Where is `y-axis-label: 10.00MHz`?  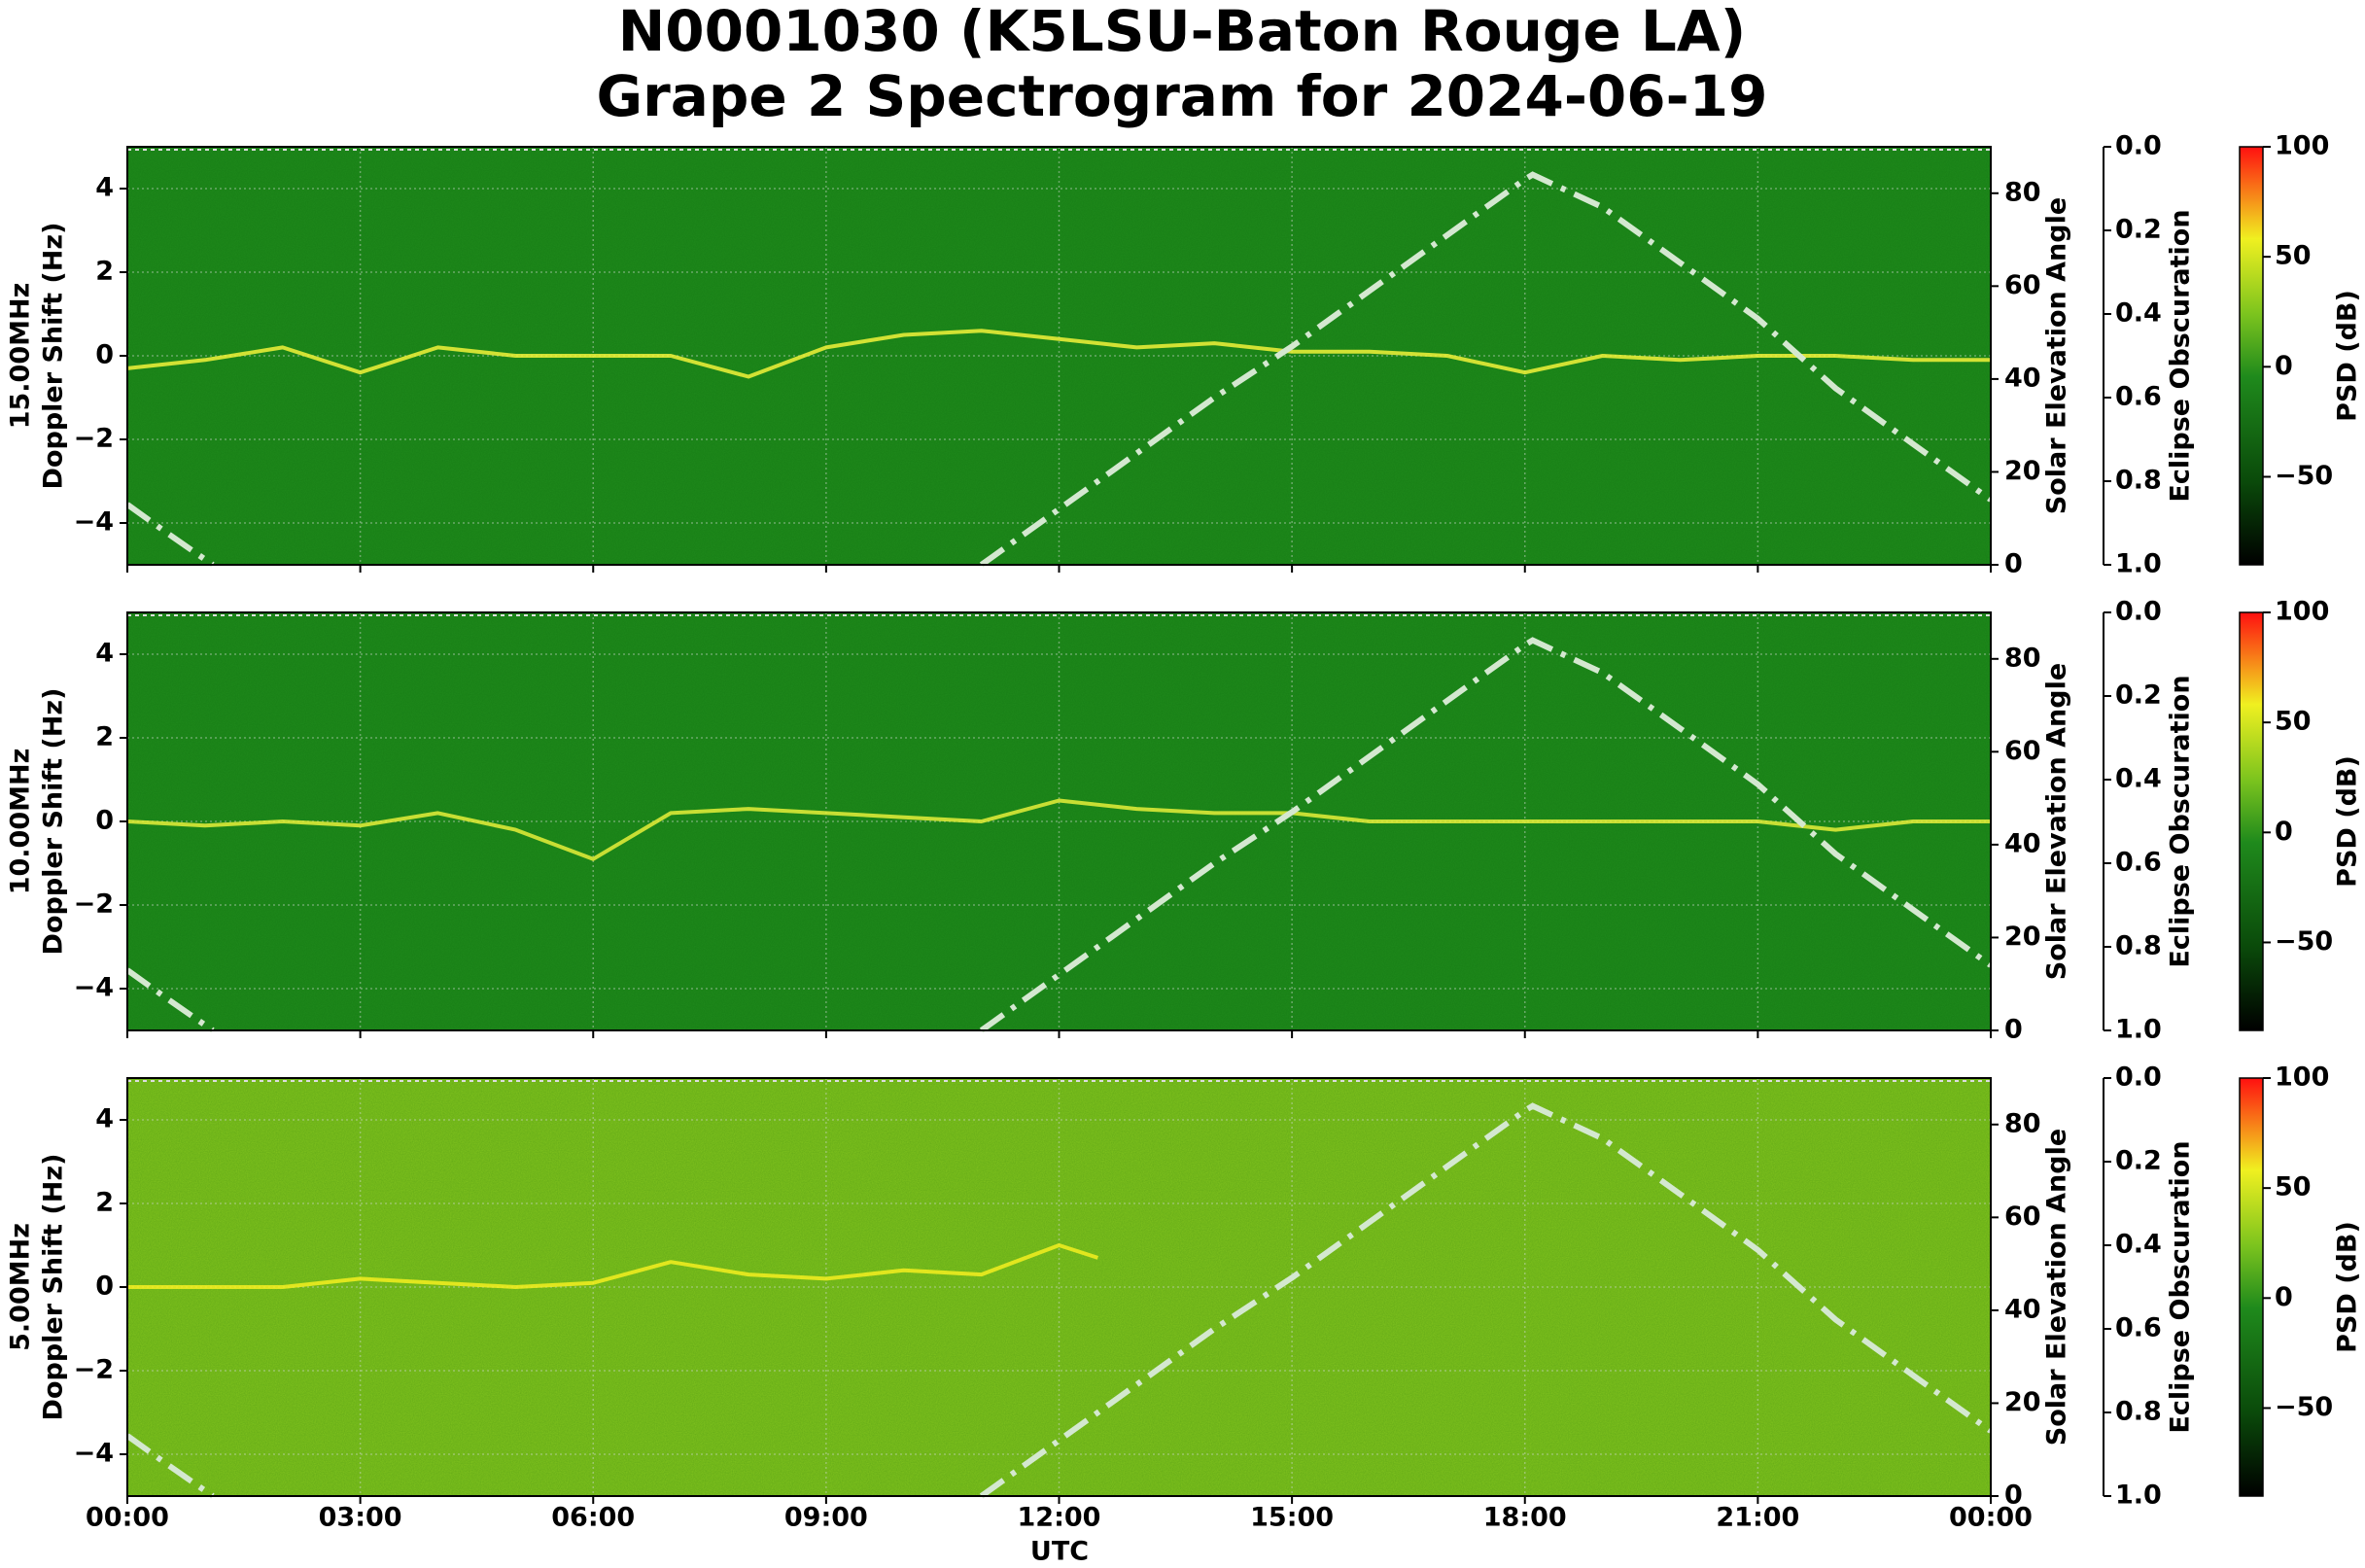 y-axis-label: 10.00MHz is located at coordinates (21, 822).